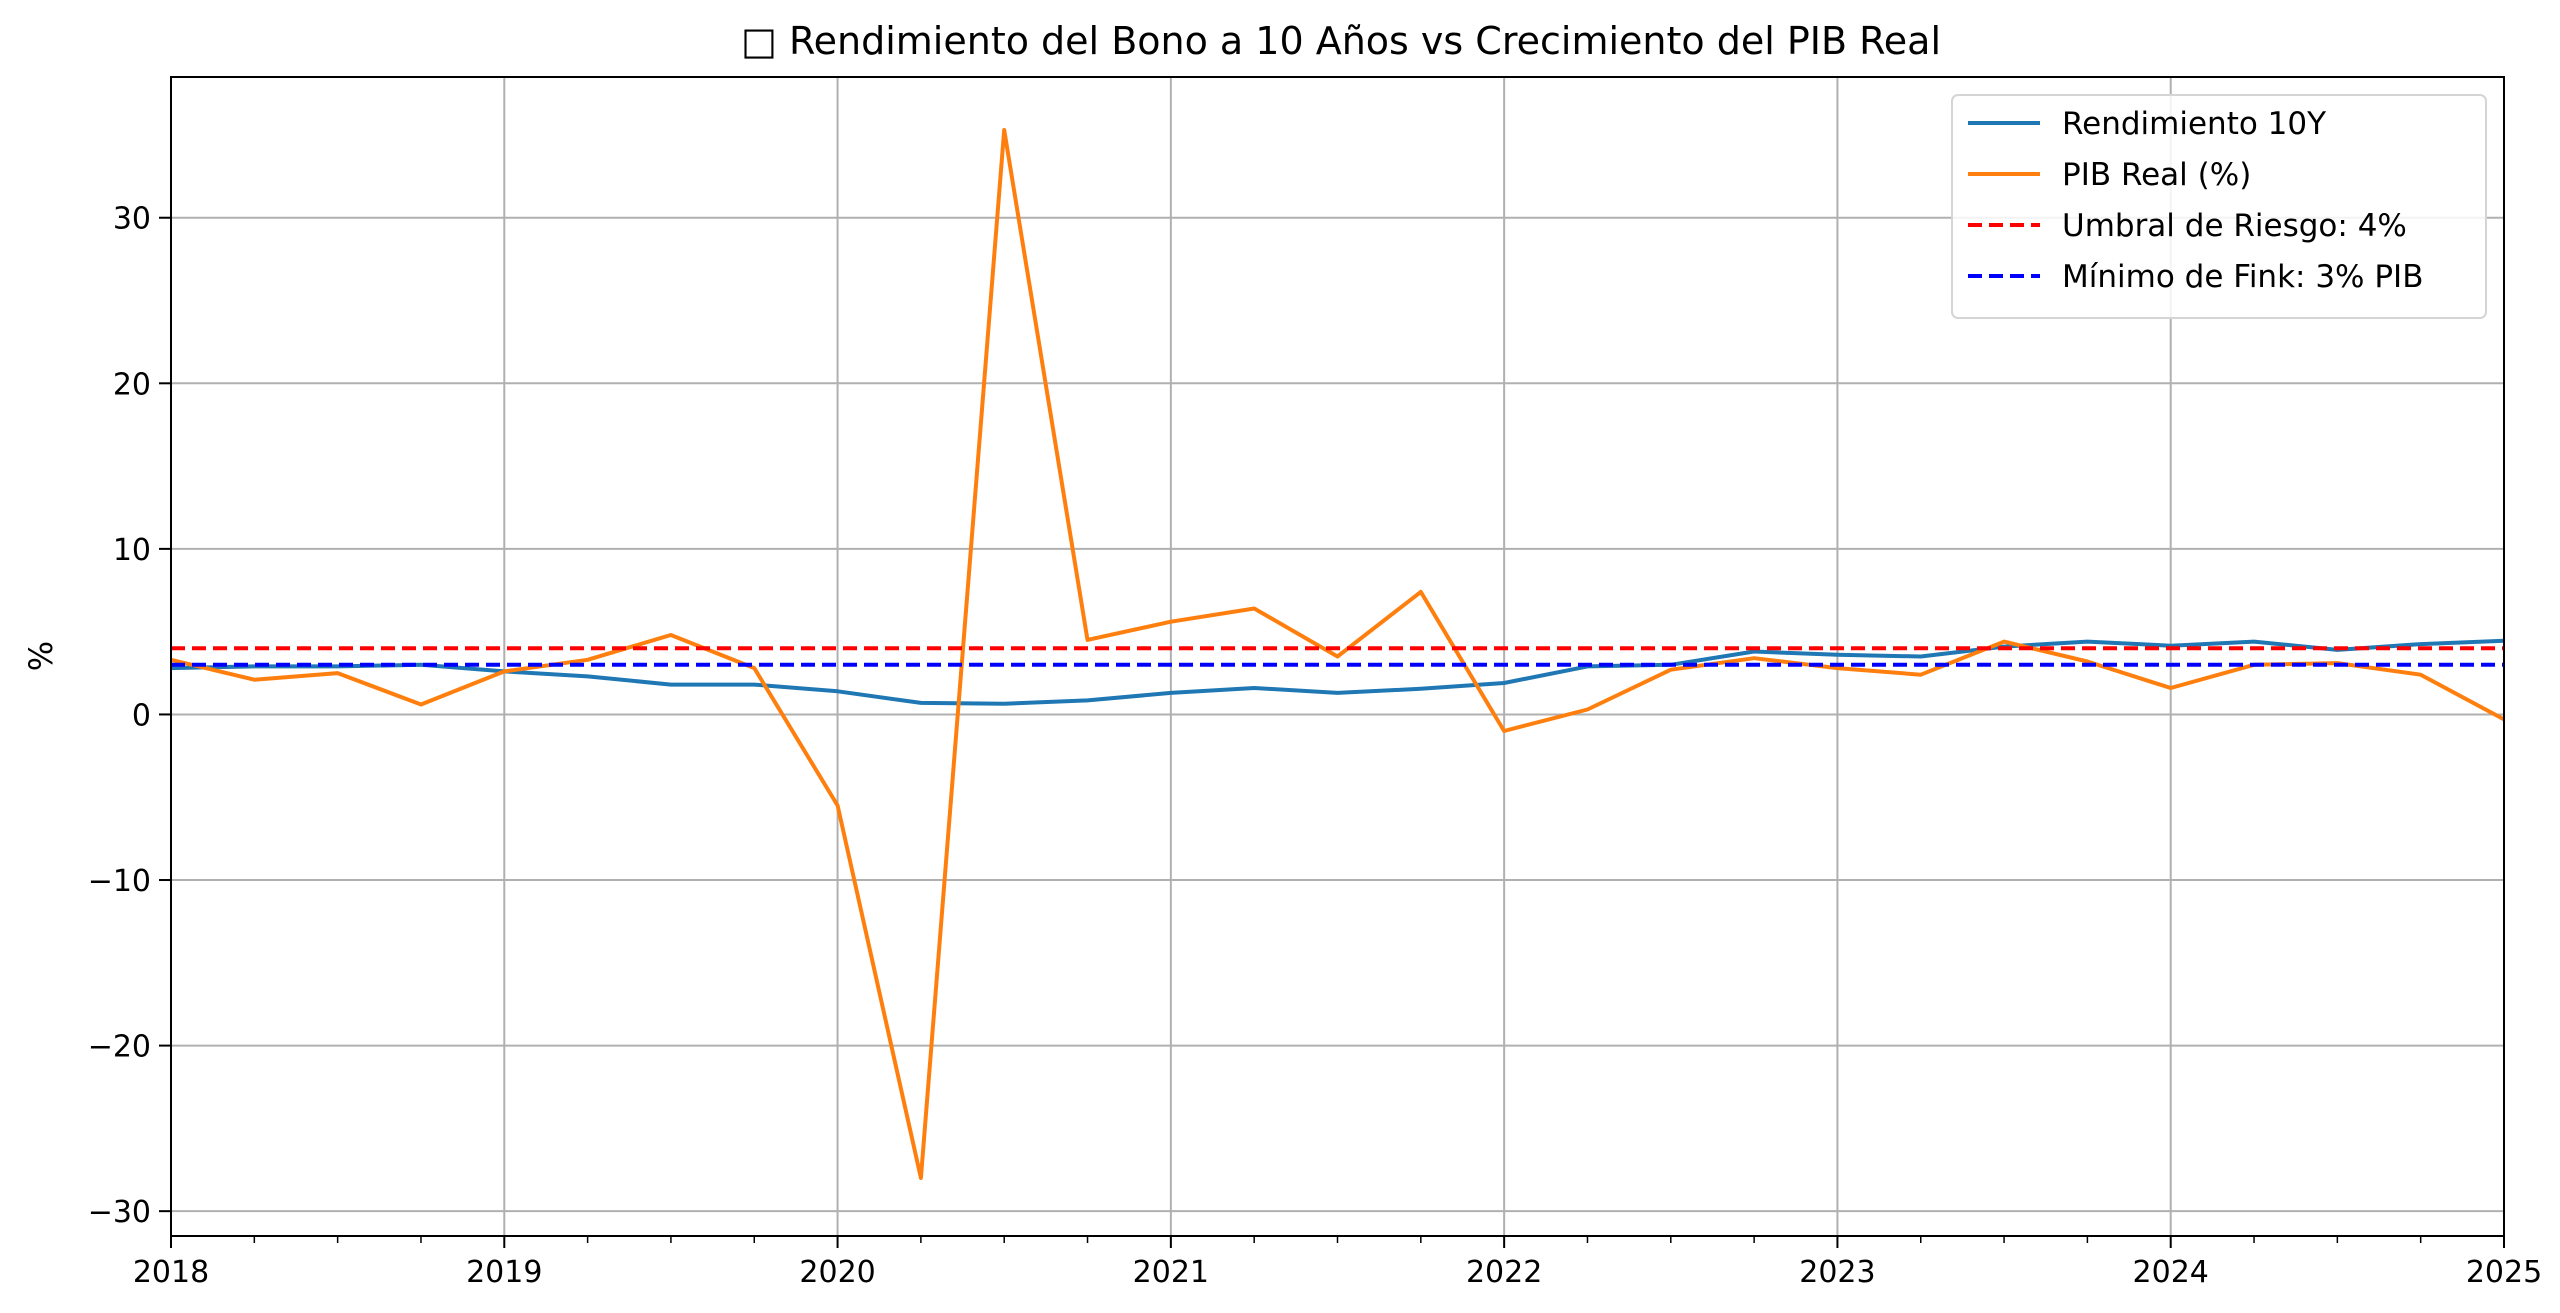 This screenshot has height=1313, width=2560. Describe the element at coordinates (132, 219) in the screenshot. I see `y-tick-label: 30` at that location.